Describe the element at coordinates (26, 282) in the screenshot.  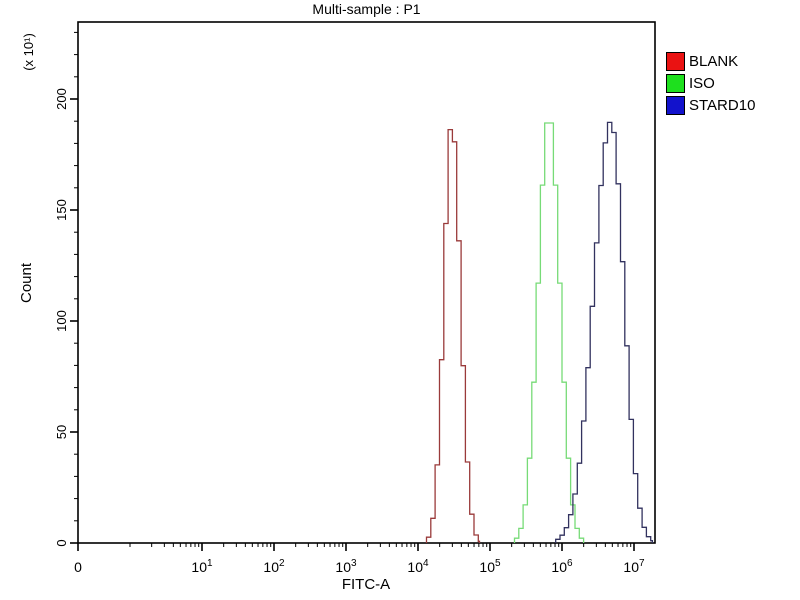
I see `y-axis-label: Count` at that location.